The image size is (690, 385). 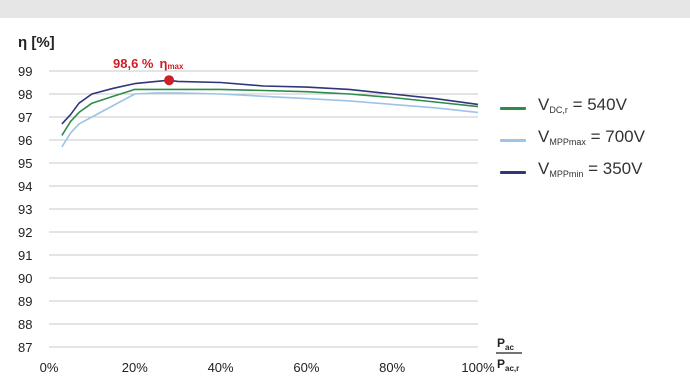 What do you see at coordinates (25, 117) in the screenshot?
I see `y-tick-97: 97` at bounding box center [25, 117].